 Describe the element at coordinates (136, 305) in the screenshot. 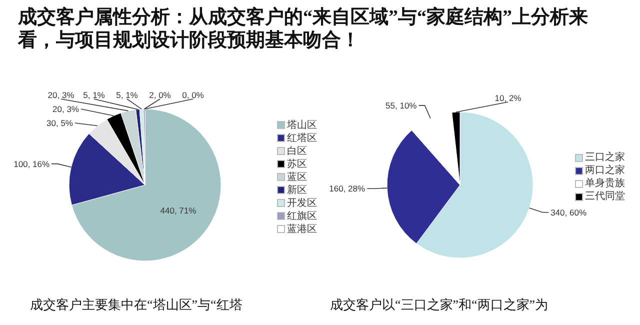

I see `text: 成交客户主要集中在“塔山区”与“红塔` at that location.